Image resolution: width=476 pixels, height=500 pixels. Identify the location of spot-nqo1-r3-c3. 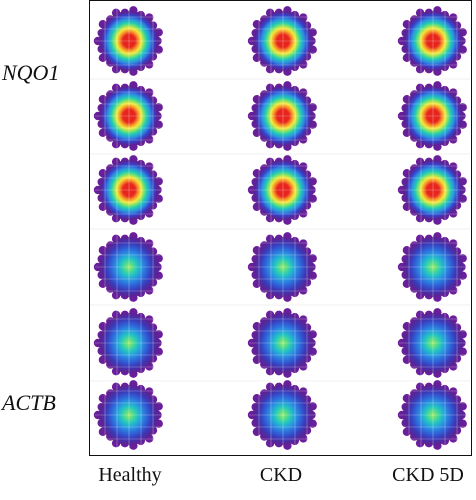
(432, 190).